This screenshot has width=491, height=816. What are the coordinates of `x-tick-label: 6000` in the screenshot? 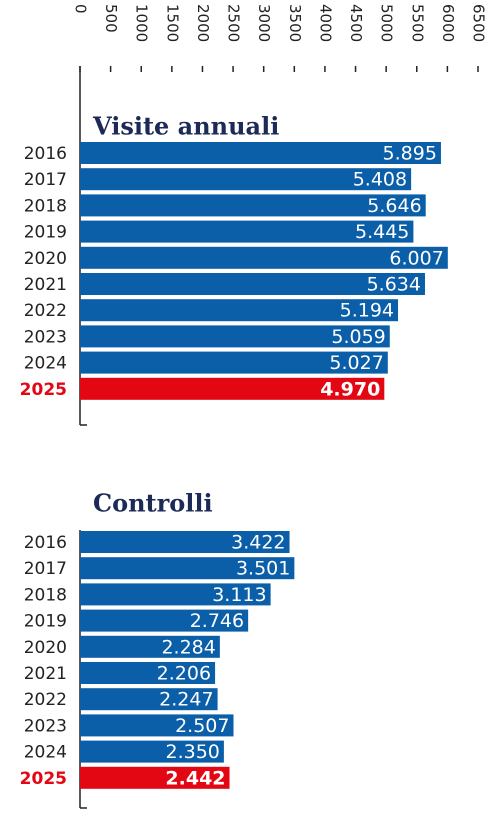 It's located at (448, 23).